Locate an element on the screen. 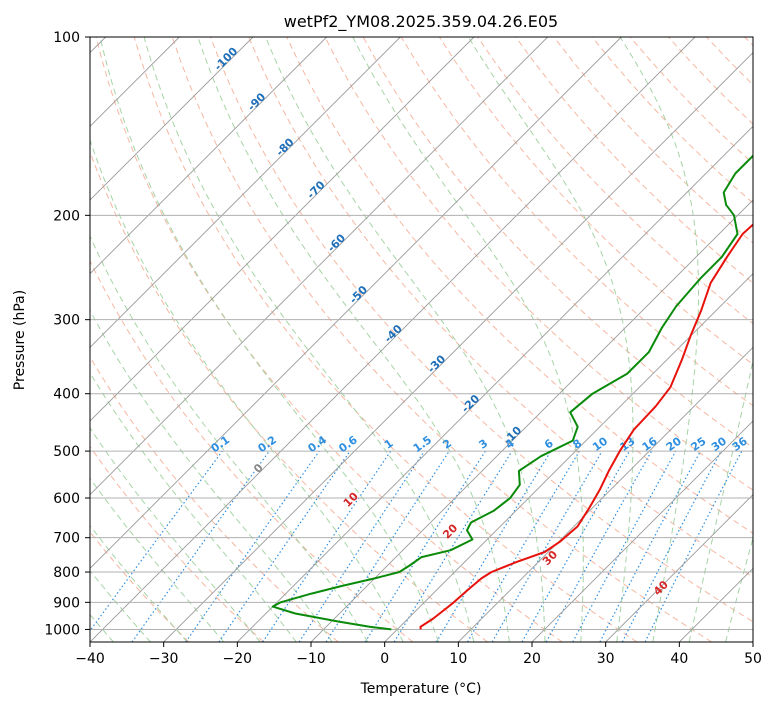 This screenshot has height=708, width=775. y-tick-label: 500 is located at coordinates (66, 452).